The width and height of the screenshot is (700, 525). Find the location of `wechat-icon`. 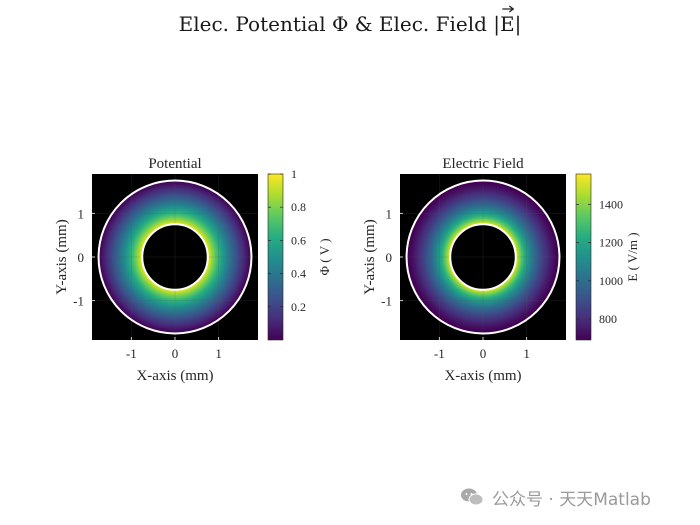

wechat-icon is located at coordinates (472, 497).